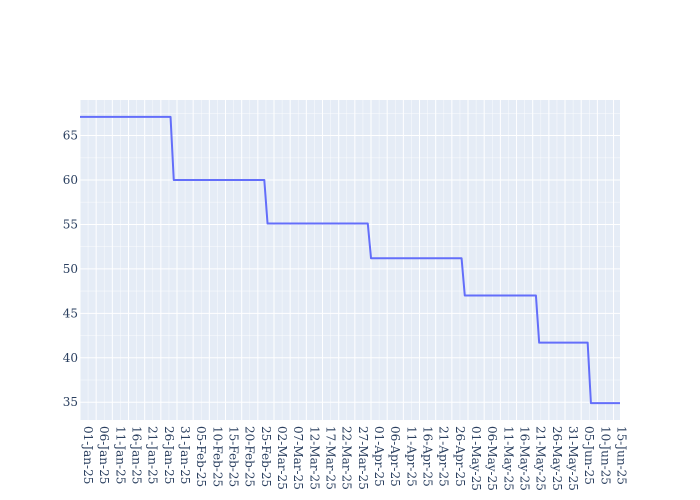 The width and height of the screenshot is (700, 500). Describe the element at coordinates (411, 456) in the screenshot. I see `x-tick-label: 11-Apr-25` at that location.